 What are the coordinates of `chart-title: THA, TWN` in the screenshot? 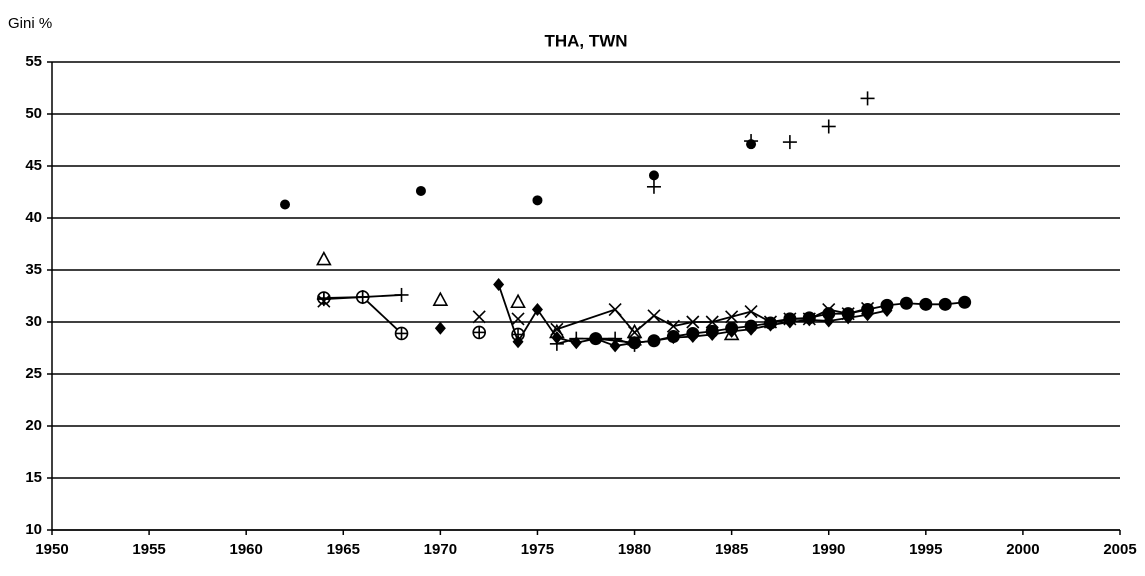 It's located at (585, 40).